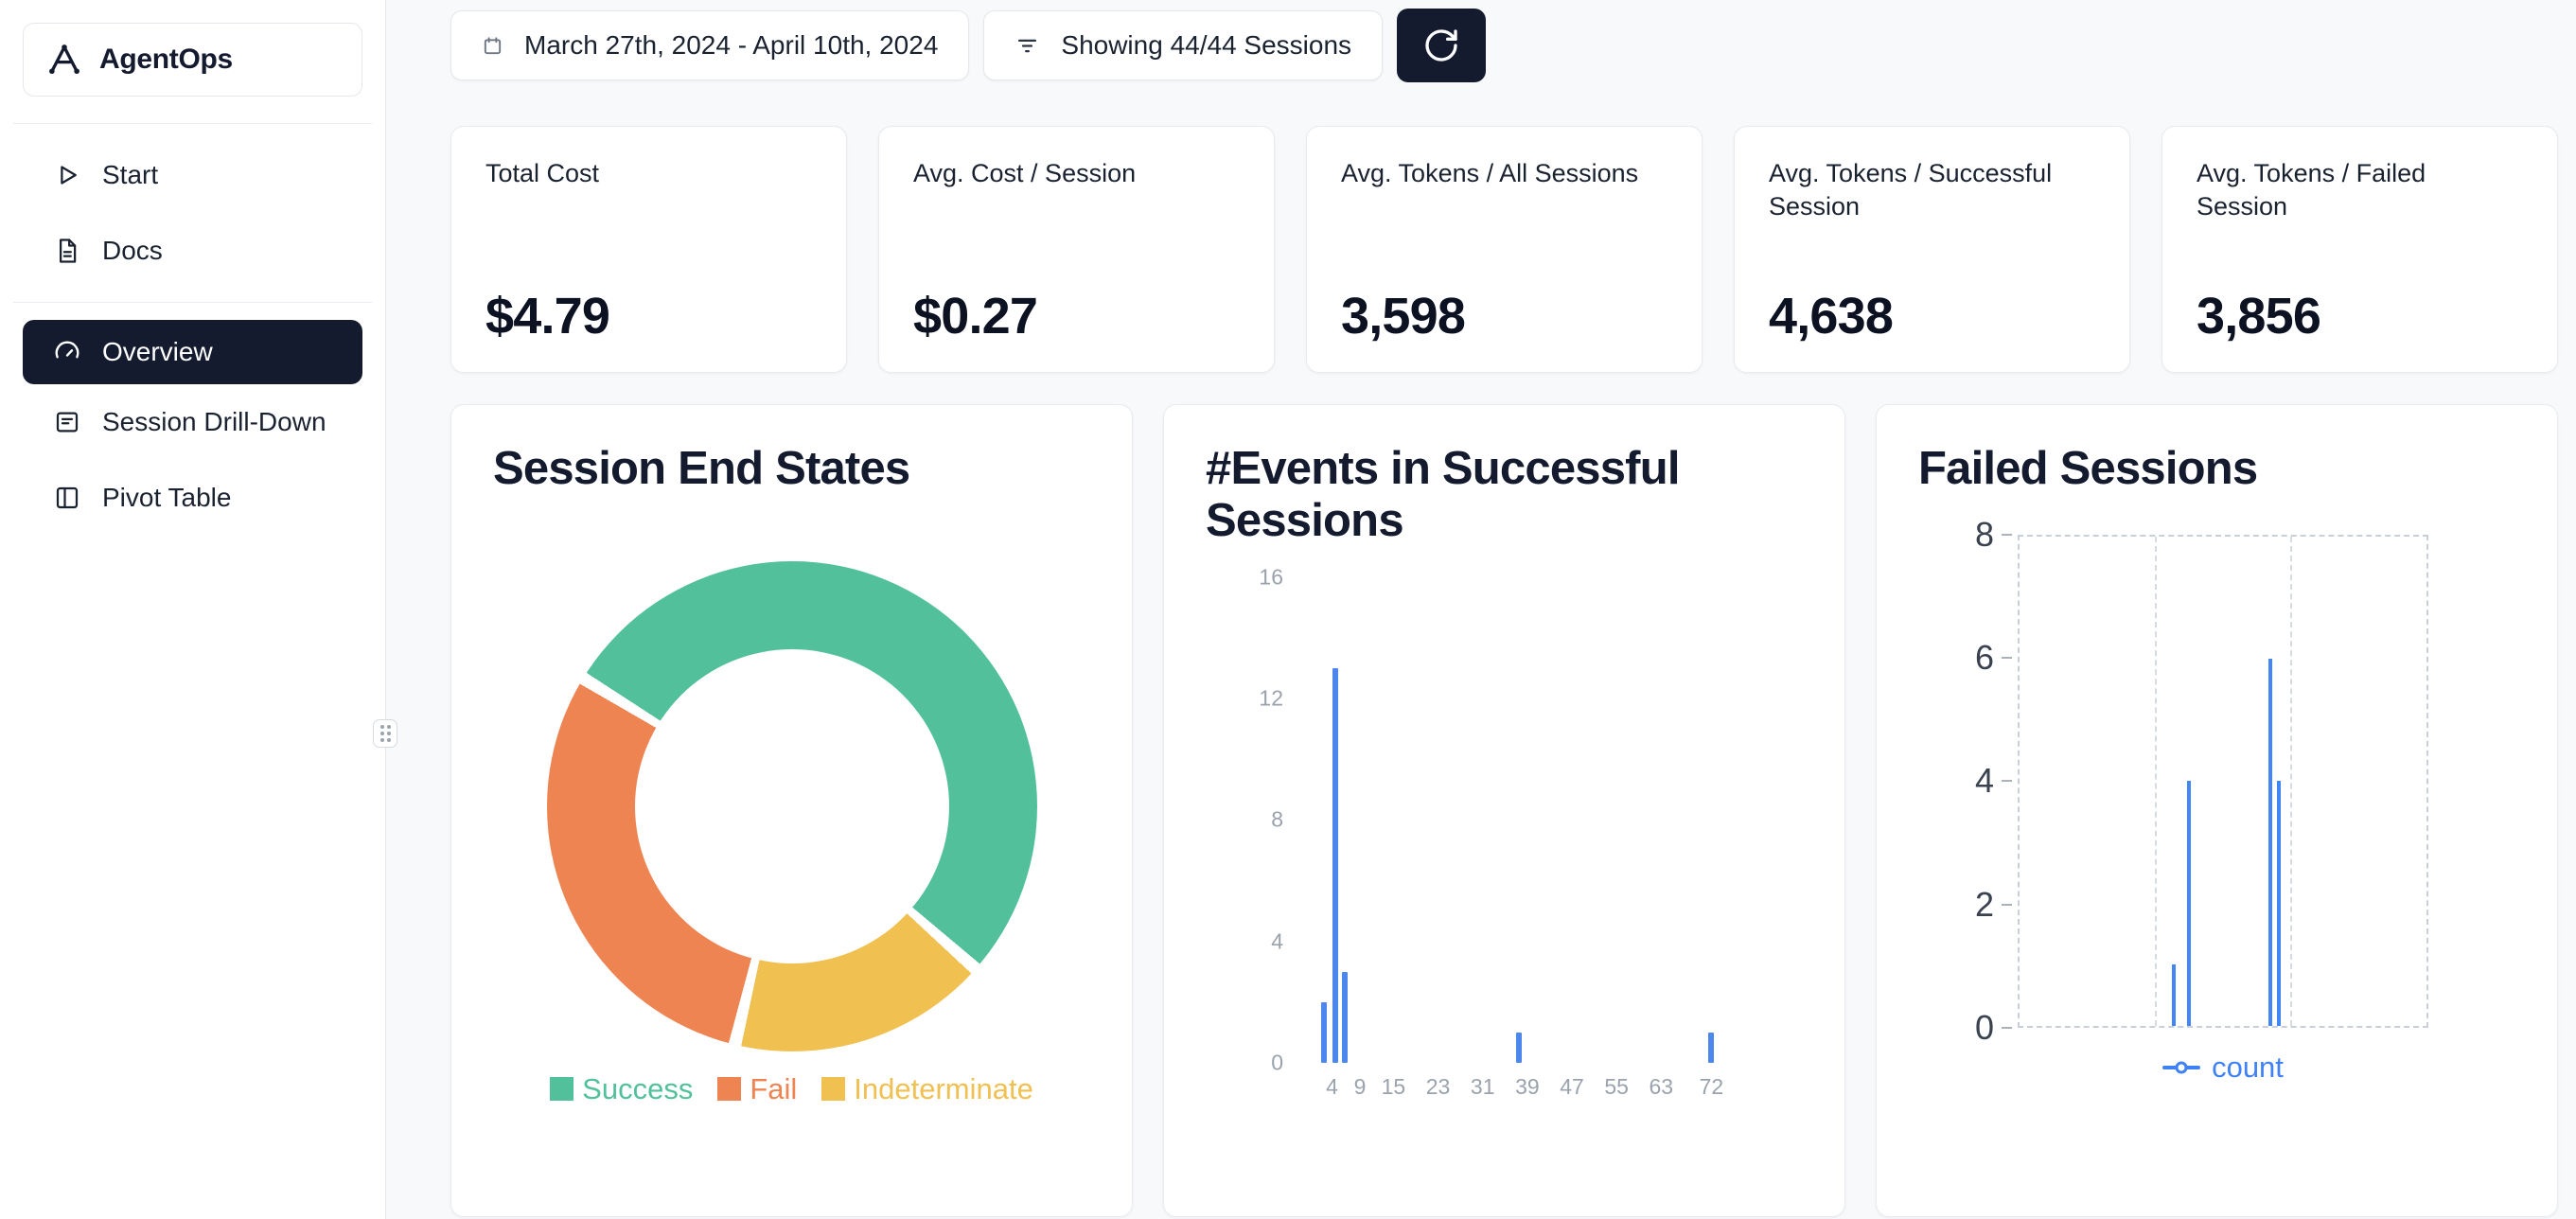  Describe the element at coordinates (731, 45) in the screenshot. I see `date-range-label: March 27th, 2024 - April 10th, 2024` at that location.